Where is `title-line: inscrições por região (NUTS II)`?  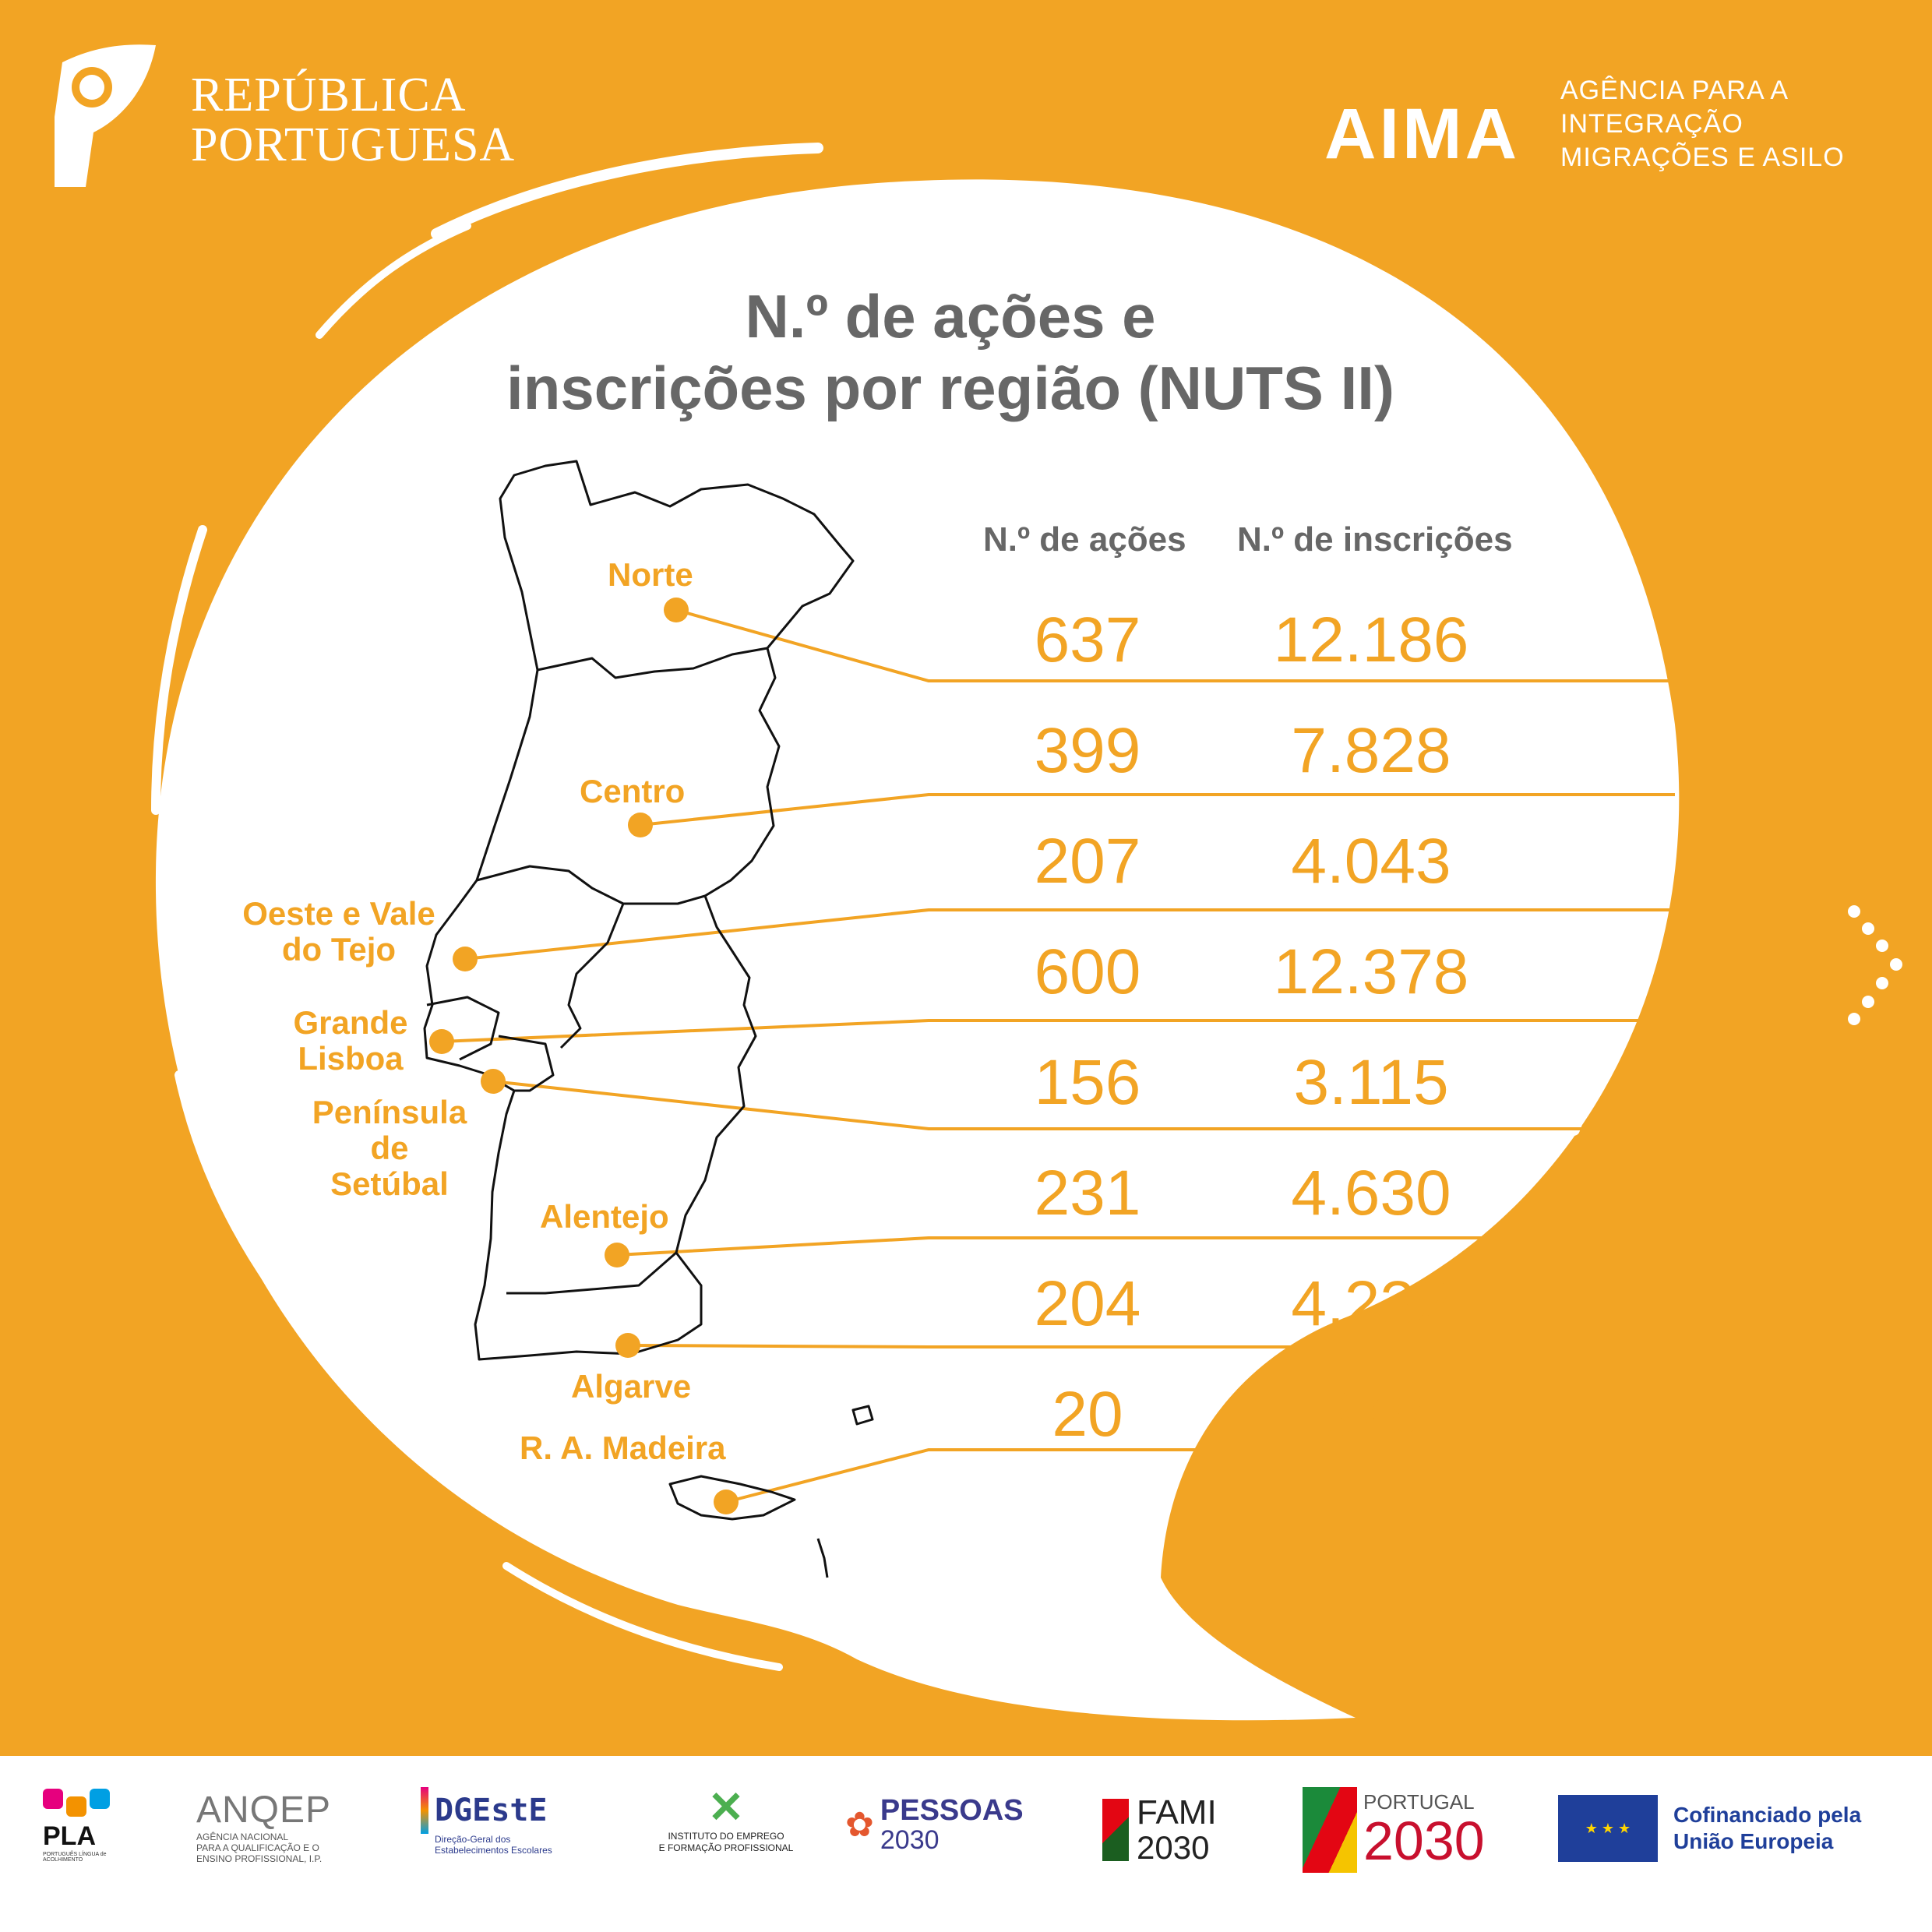
title-line: inscrições por região (NUTS II) is located at coordinates (950, 388).